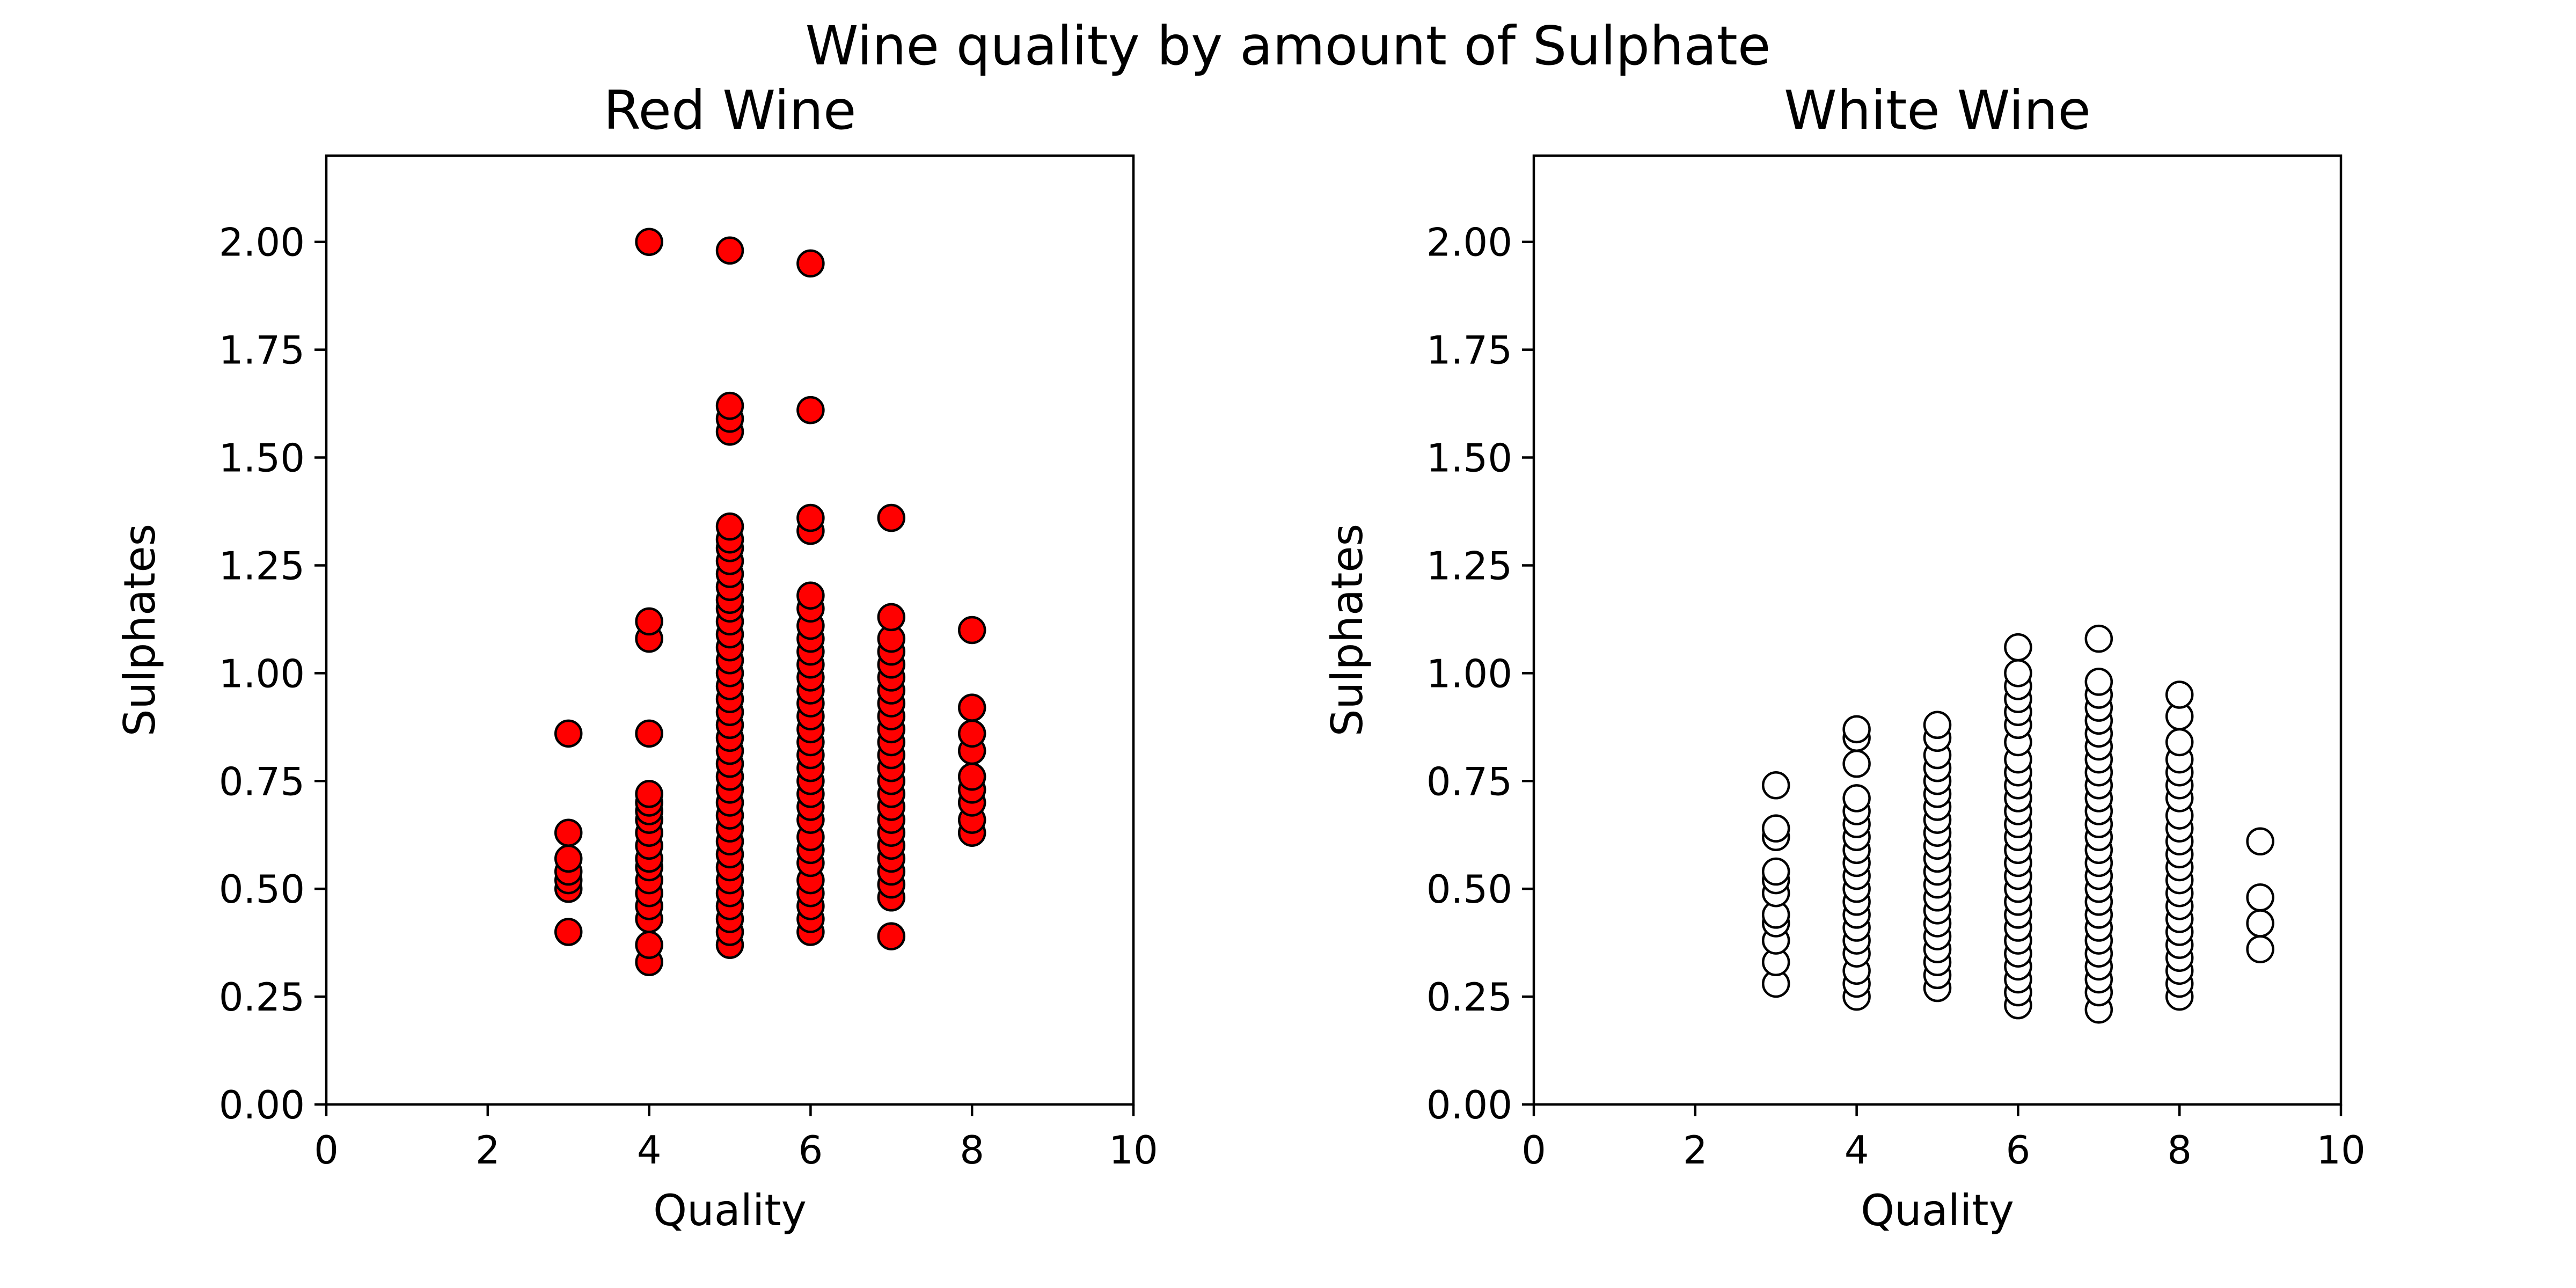 This screenshot has height=1288, width=2576. Describe the element at coordinates (262, 1105) in the screenshot. I see `red-wine-y-tick-label: 0.00` at that location.